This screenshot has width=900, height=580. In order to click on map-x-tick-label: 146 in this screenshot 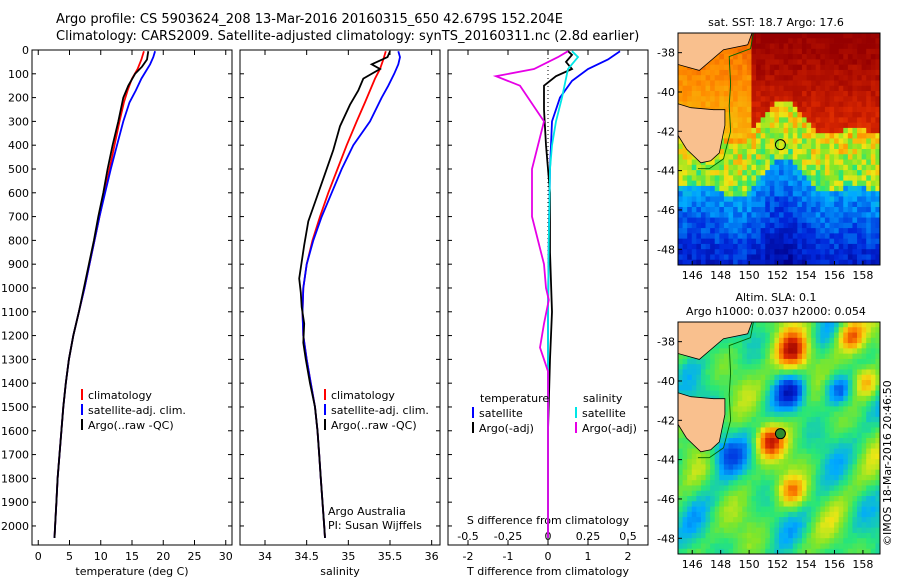, I will do `click(692, 564)`.